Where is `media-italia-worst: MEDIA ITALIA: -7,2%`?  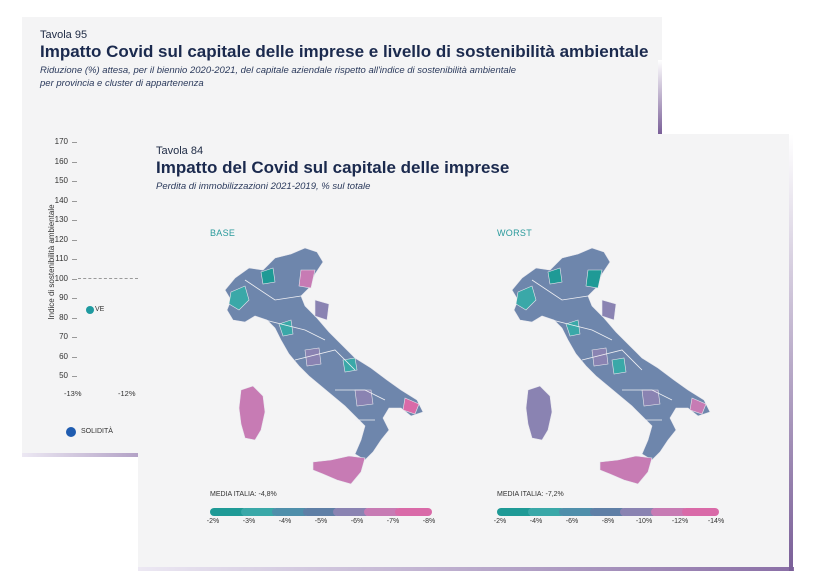
media-italia-worst: MEDIA ITALIA: -7,2% is located at coordinates (530, 494).